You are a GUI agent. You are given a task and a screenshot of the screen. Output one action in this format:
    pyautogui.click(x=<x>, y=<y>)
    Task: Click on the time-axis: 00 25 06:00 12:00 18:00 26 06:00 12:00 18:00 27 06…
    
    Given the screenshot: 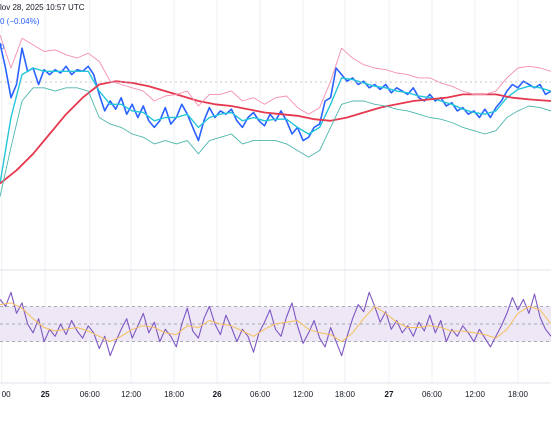 What is the action you would take?
    pyautogui.click(x=265, y=394)
    